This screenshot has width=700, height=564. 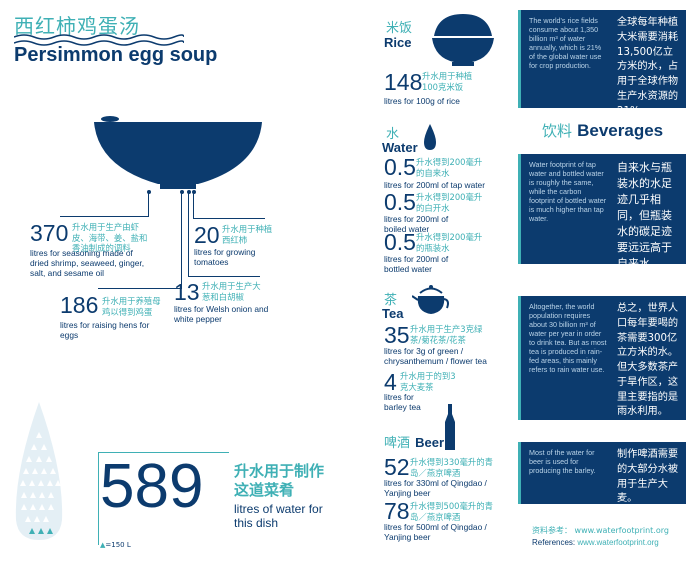 I want to click on references-zh: 资料参考： www.waterfootprint.org, so click(x=600, y=530).